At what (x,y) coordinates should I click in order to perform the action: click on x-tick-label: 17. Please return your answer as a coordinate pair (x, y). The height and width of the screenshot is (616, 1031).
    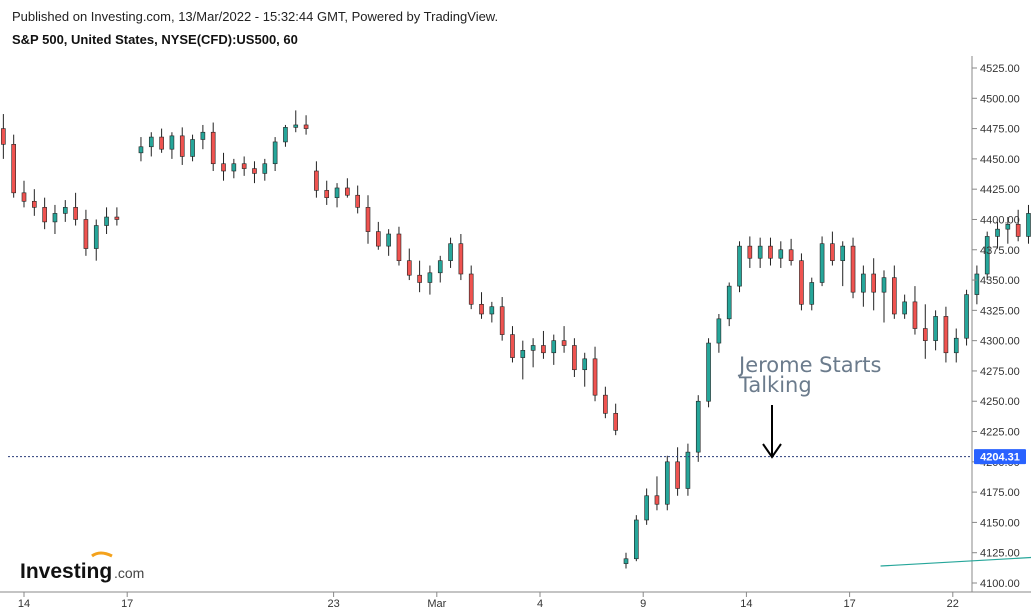
    Looking at the image, I should click on (849, 604).